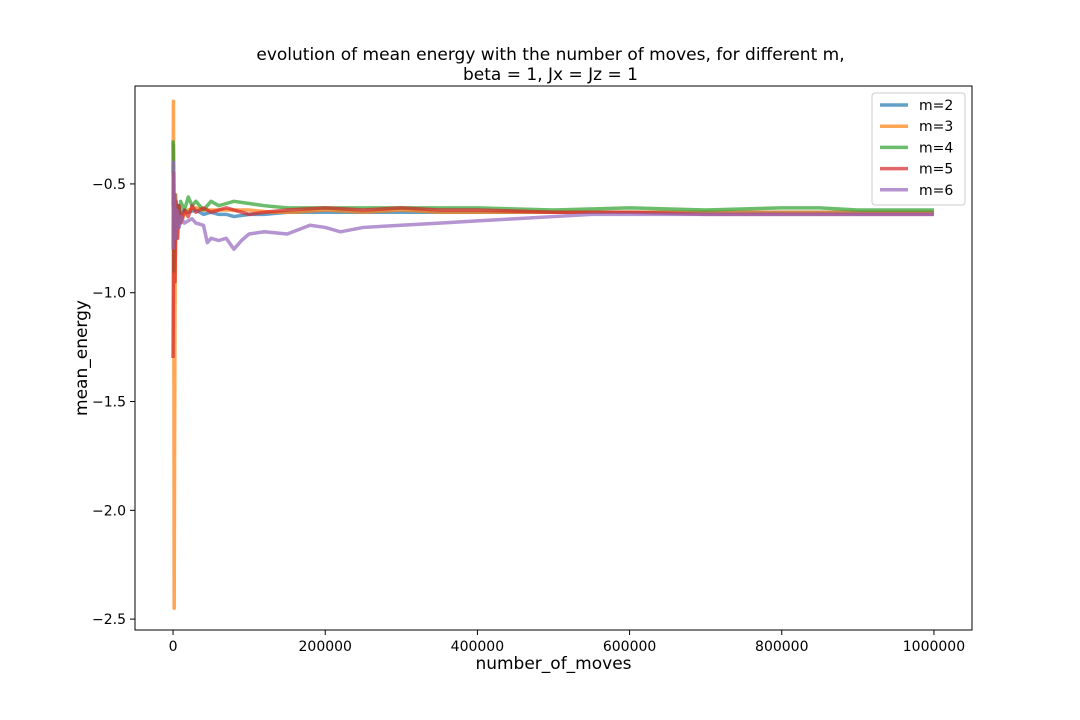 The height and width of the screenshot is (720, 1080). What do you see at coordinates (553, 664) in the screenshot?
I see `x-axis-label: number_of_moves` at bounding box center [553, 664].